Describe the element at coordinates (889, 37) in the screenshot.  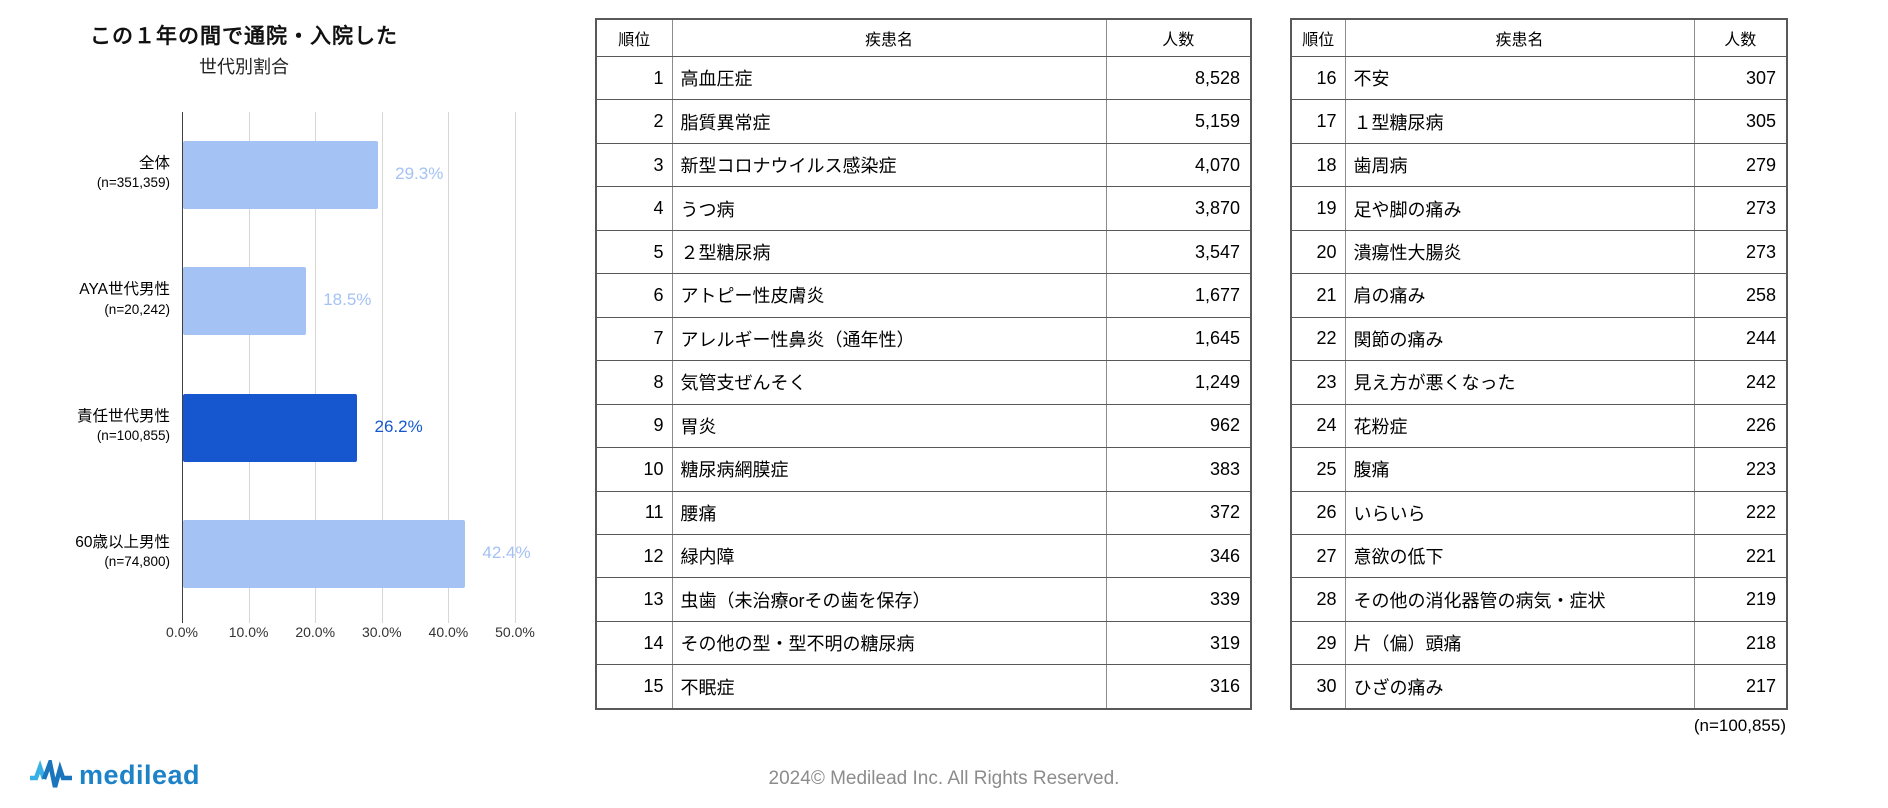
I see `column-header: 疾患名` at that location.